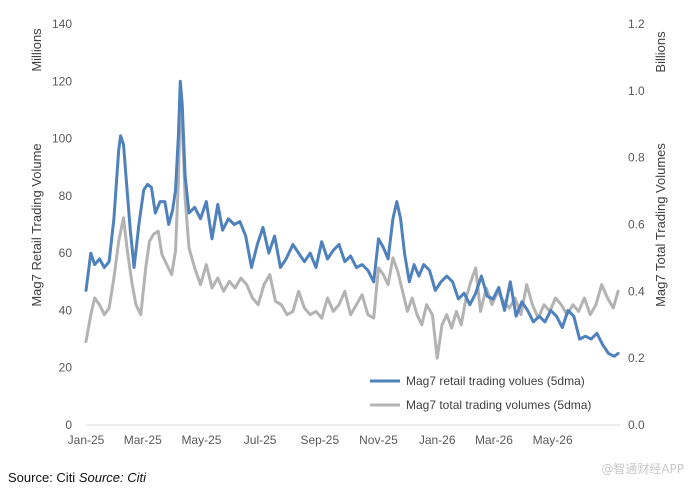 This screenshot has width=692, height=492. What do you see at coordinates (66, 368) in the screenshot?
I see `y-left-tick-label: 20` at bounding box center [66, 368].